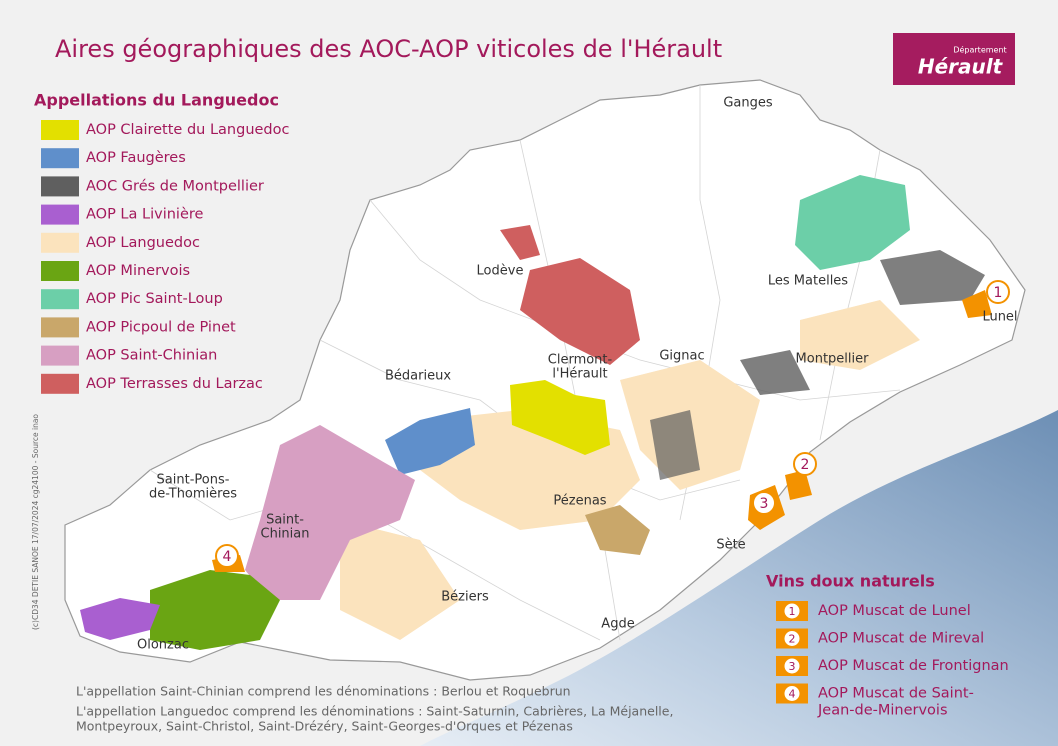 This screenshot has height=746, width=1058. What do you see at coordinates (143, 243) in the screenshot?
I see `legend-label: AOP Languedoc` at bounding box center [143, 243].